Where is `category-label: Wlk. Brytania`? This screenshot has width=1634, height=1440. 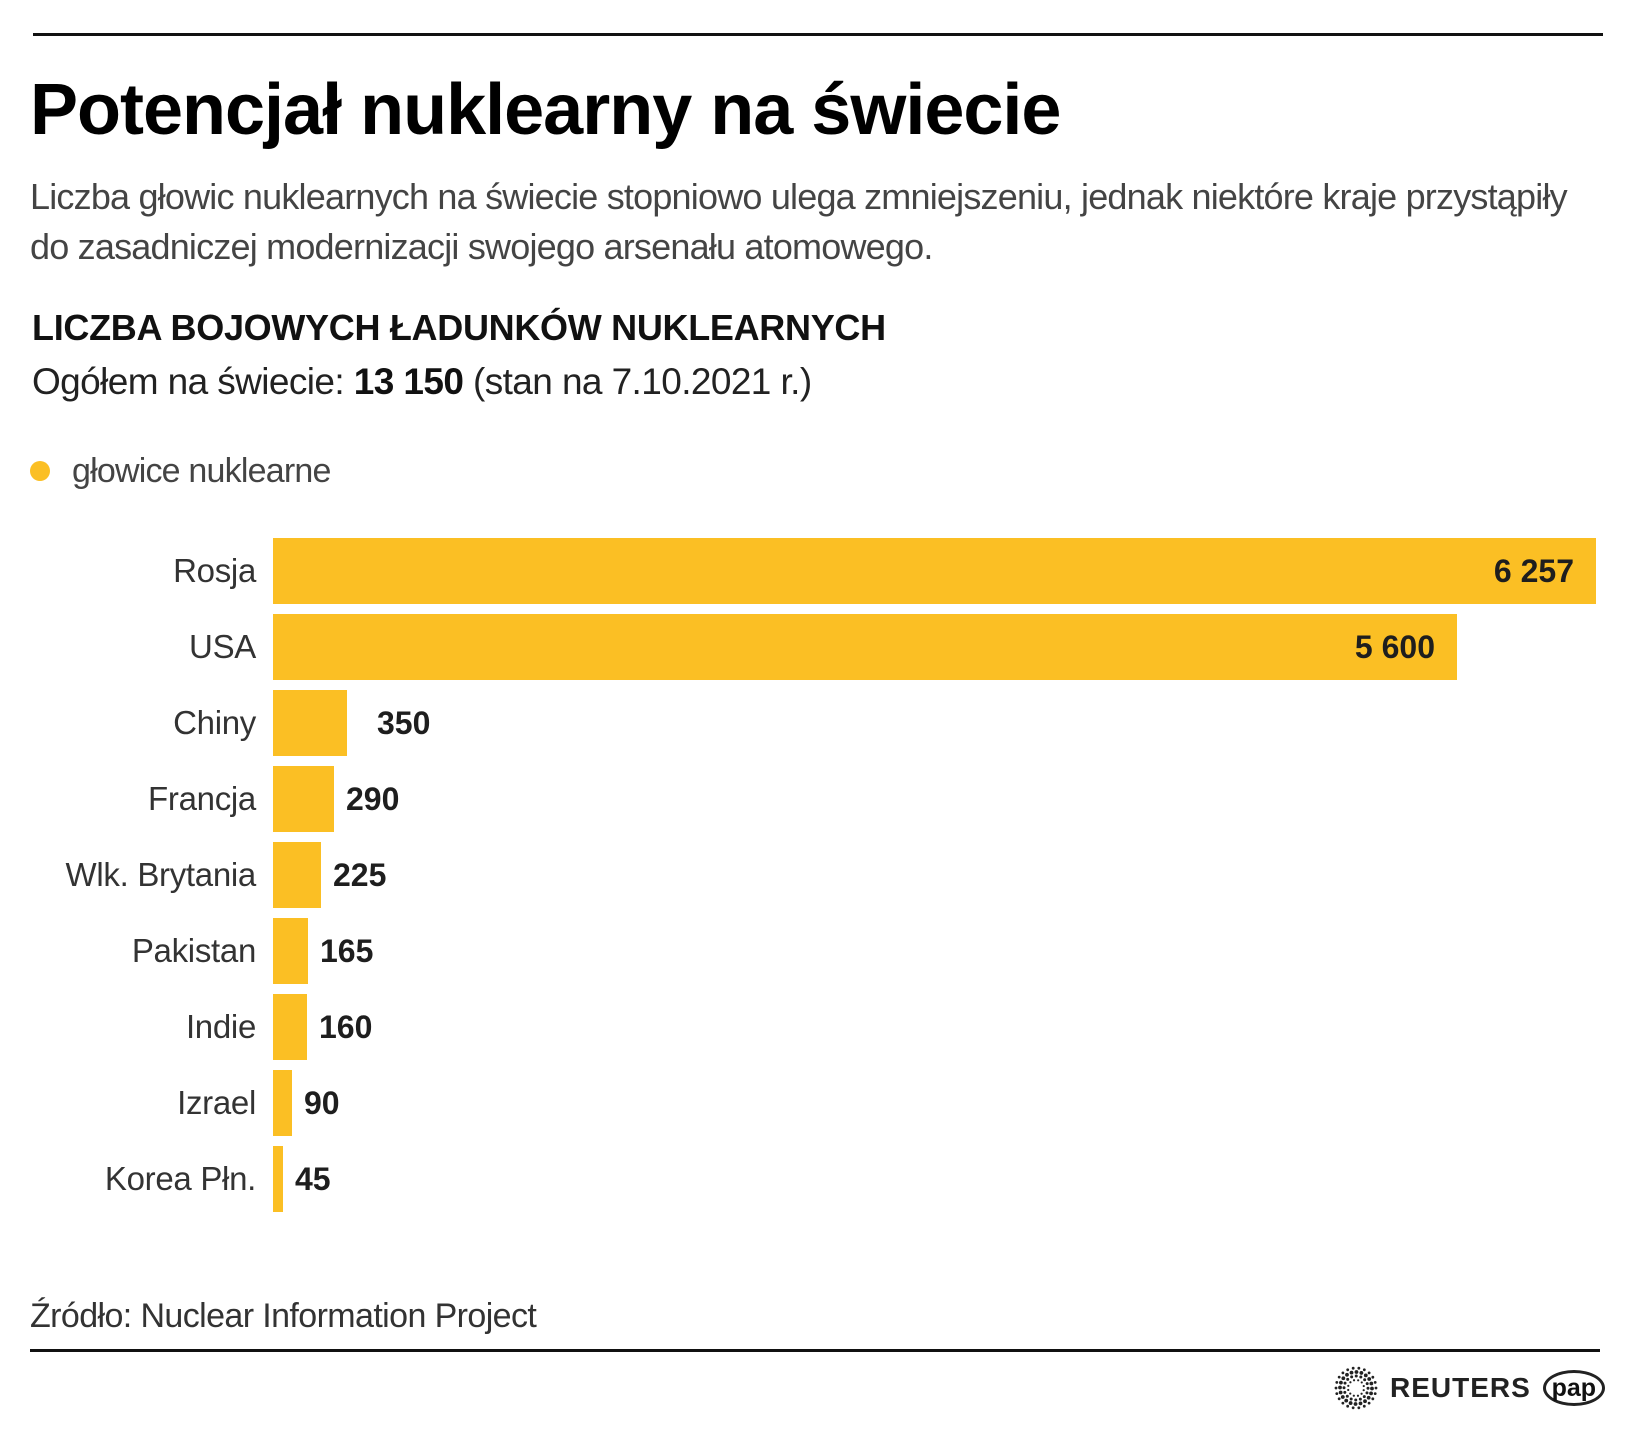 category-label: Wlk. Brytania is located at coordinates (161, 874).